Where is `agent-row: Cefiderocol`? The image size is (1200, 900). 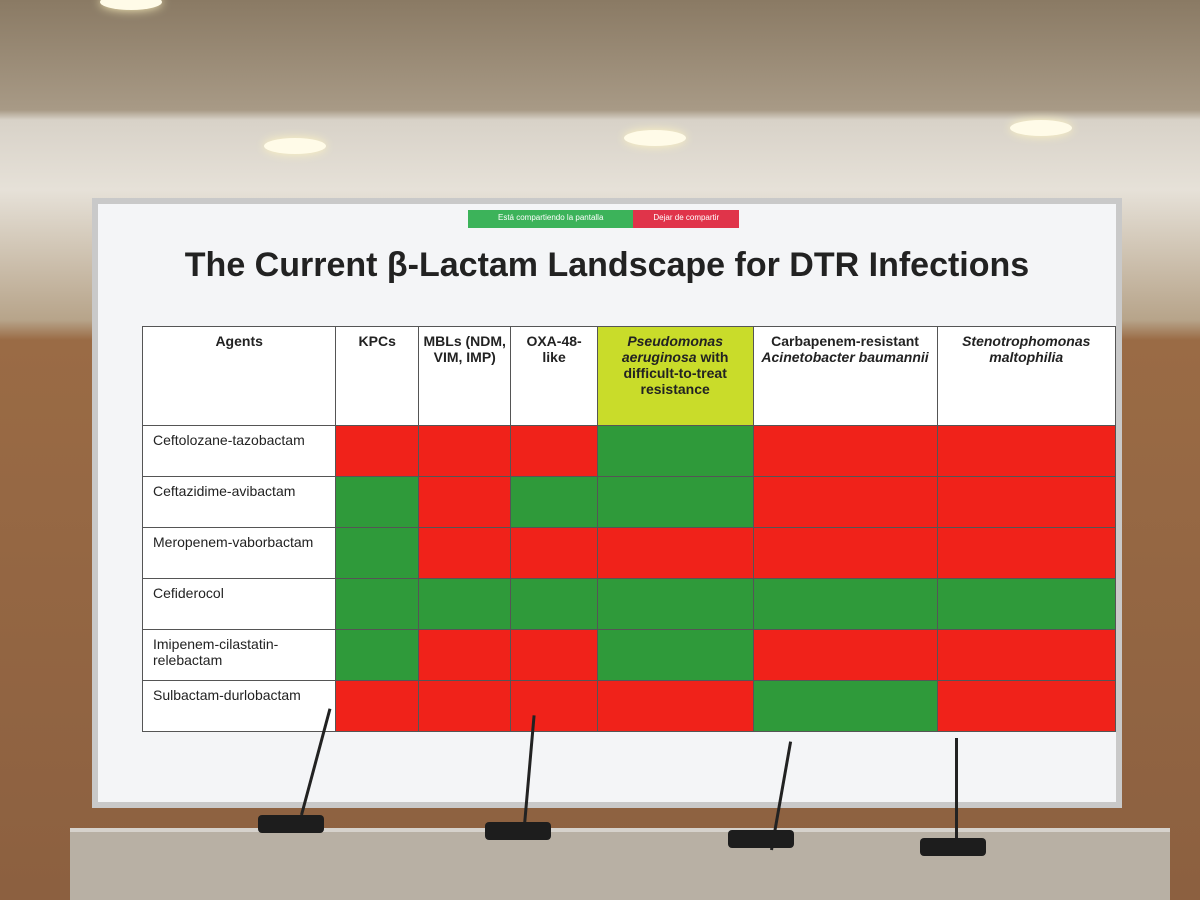 agent-row: Cefiderocol is located at coordinates (629, 604).